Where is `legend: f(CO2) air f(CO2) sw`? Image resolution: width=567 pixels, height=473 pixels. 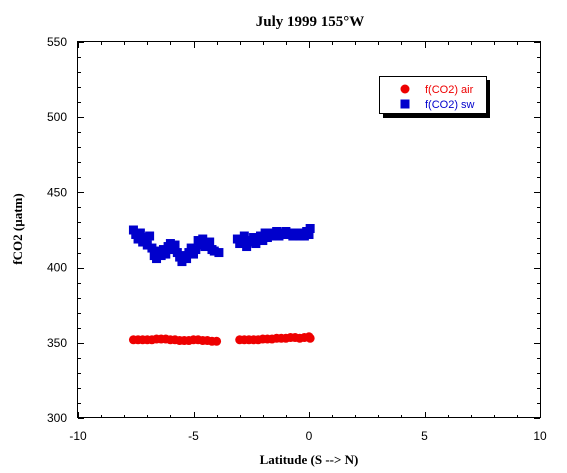 legend: f(CO2) air f(CO2) sw is located at coordinates (434, 97).